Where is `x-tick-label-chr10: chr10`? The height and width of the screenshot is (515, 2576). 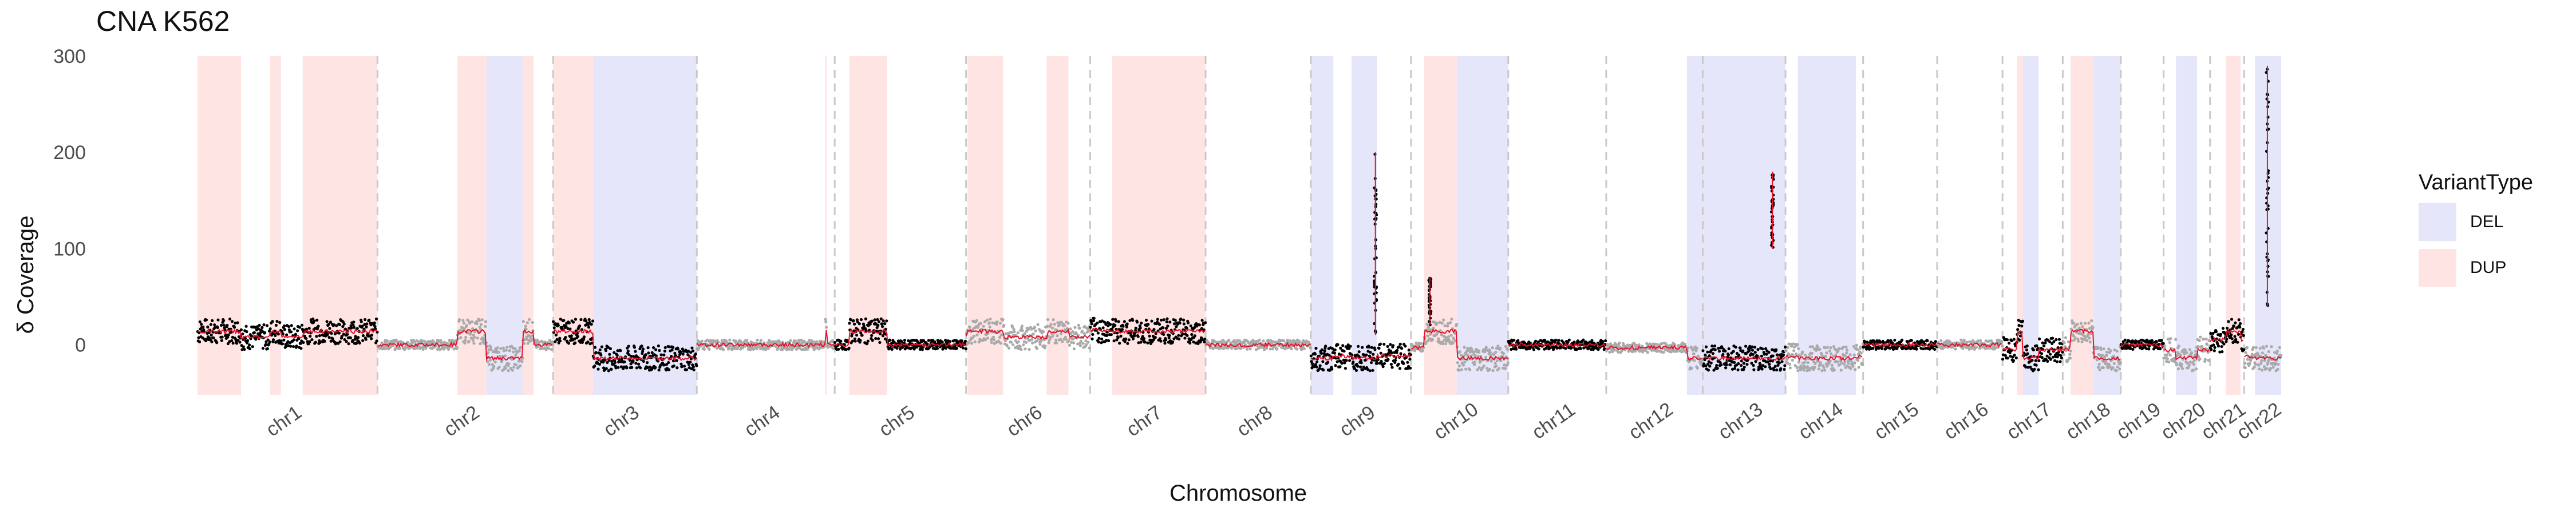 x-tick-label-chr10: chr10 is located at coordinates (1456, 421).